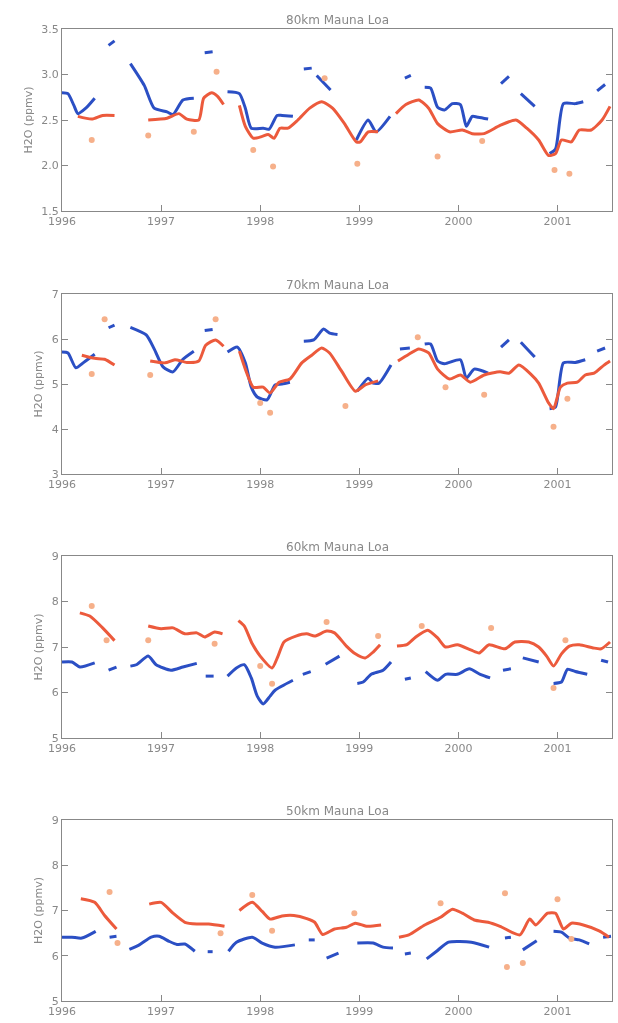 The width and height of the screenshot is (618, 1023). What do you see at coordinates (50, 29) in the screenshot?
I see `y-tick-label: 3.5` at bounding box center [50, 29].